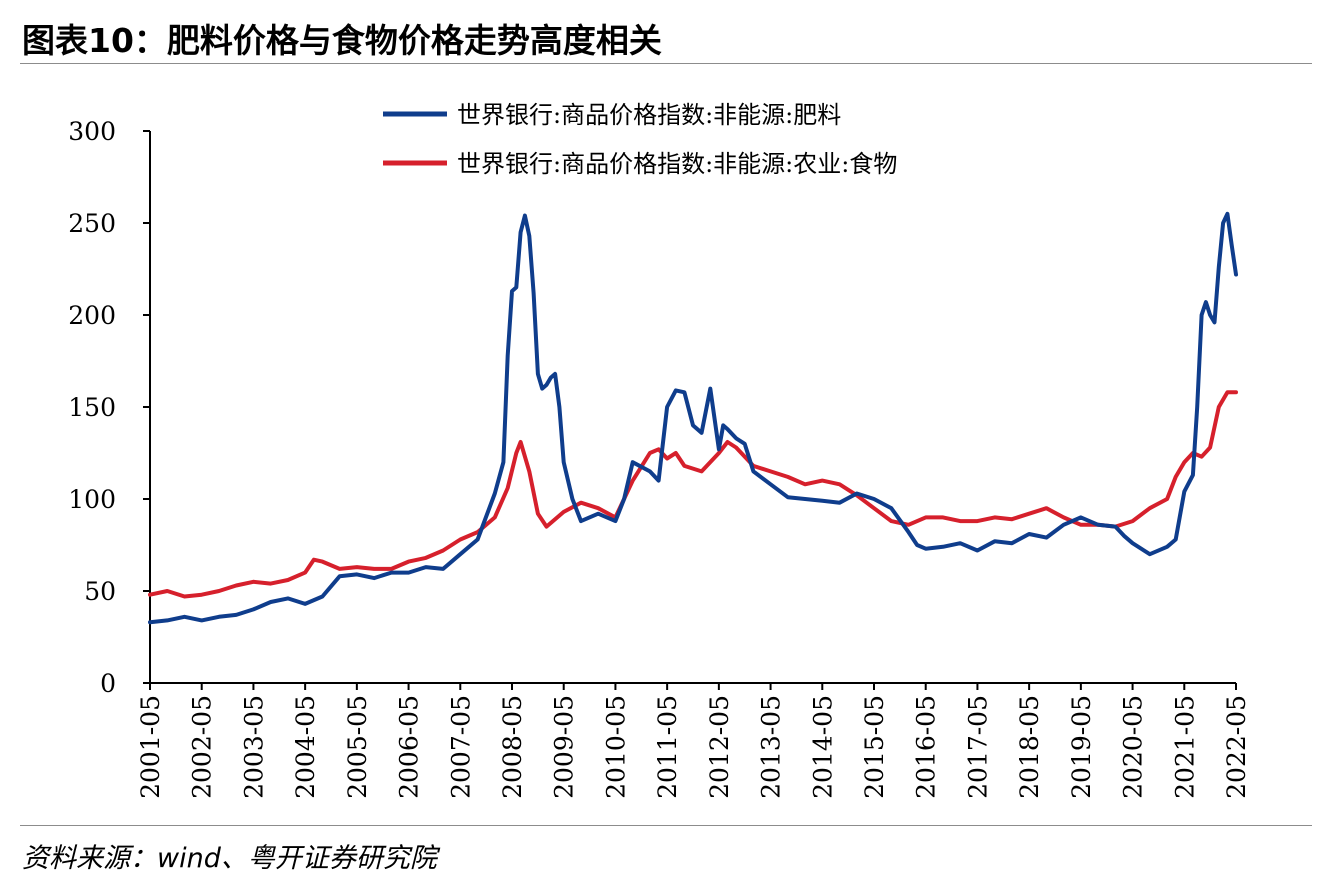  Describe the element at coordinates (342, 40) in the screenshot. I see `chart-title: 图表10：肥料价格与食物价格走势高度相关` at that location.